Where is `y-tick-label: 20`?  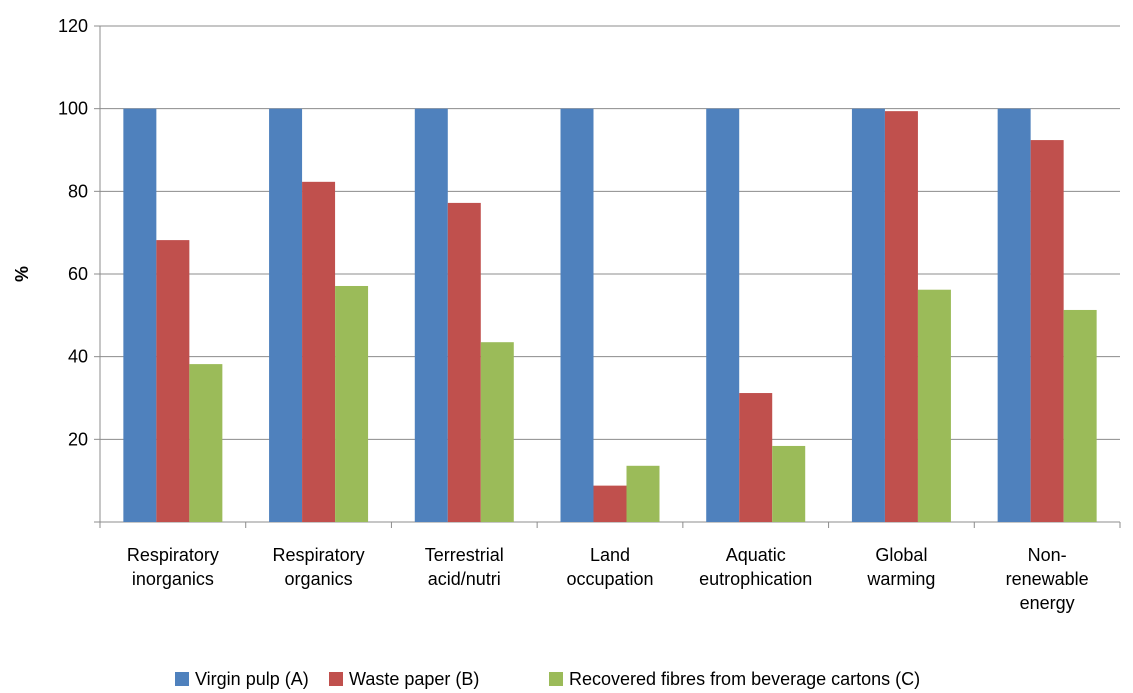
y-tick-label: 20 is located at coordinates (78, 439).